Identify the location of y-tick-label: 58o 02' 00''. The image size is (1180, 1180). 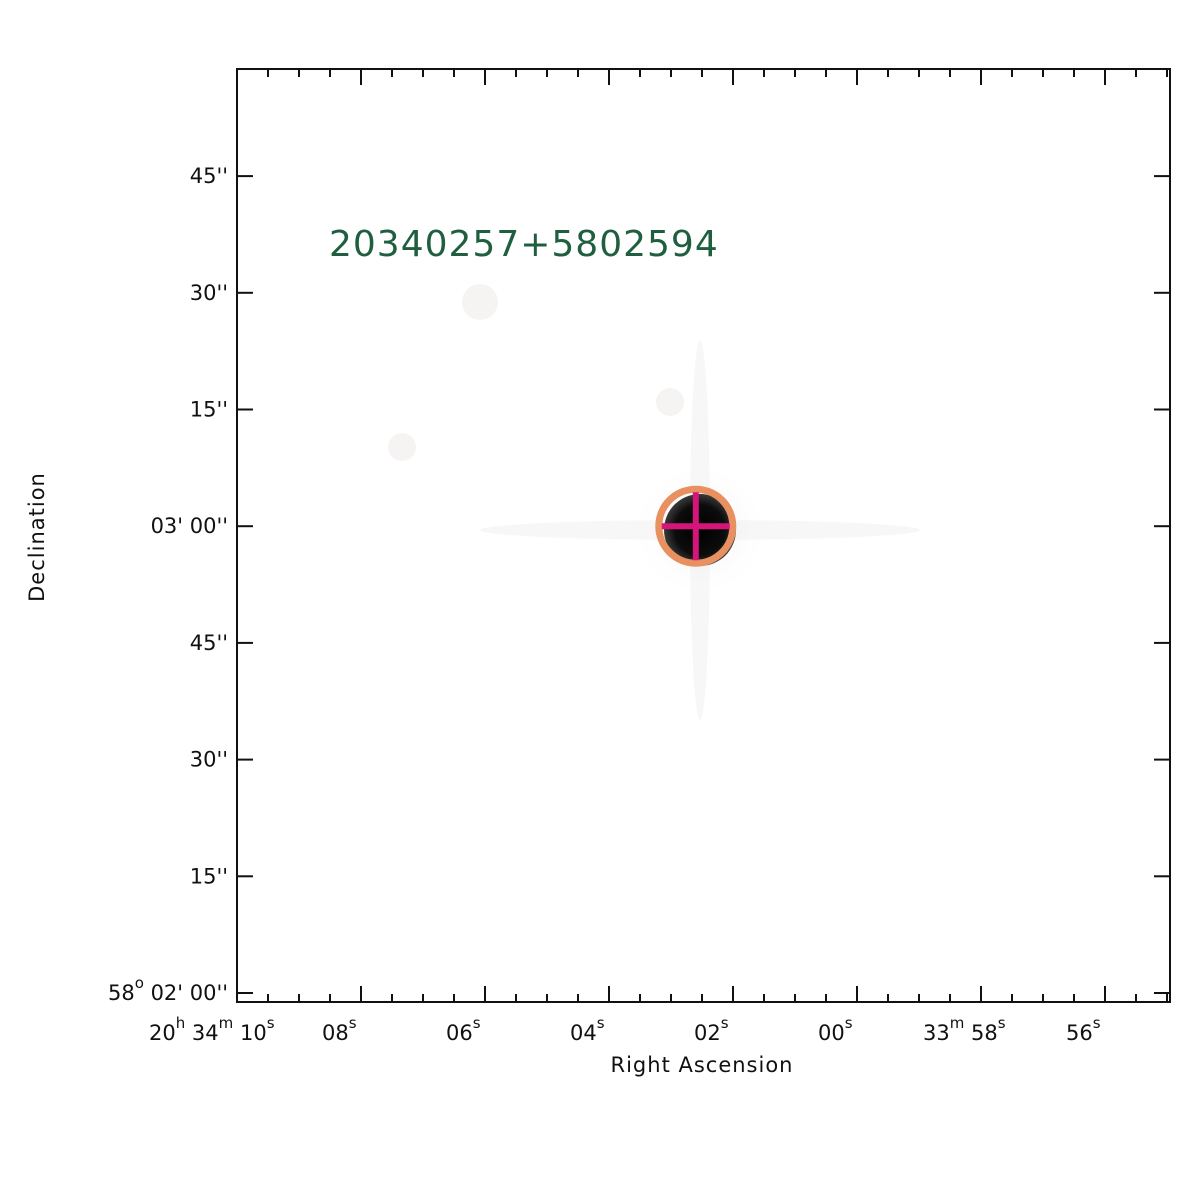
(168, 989).